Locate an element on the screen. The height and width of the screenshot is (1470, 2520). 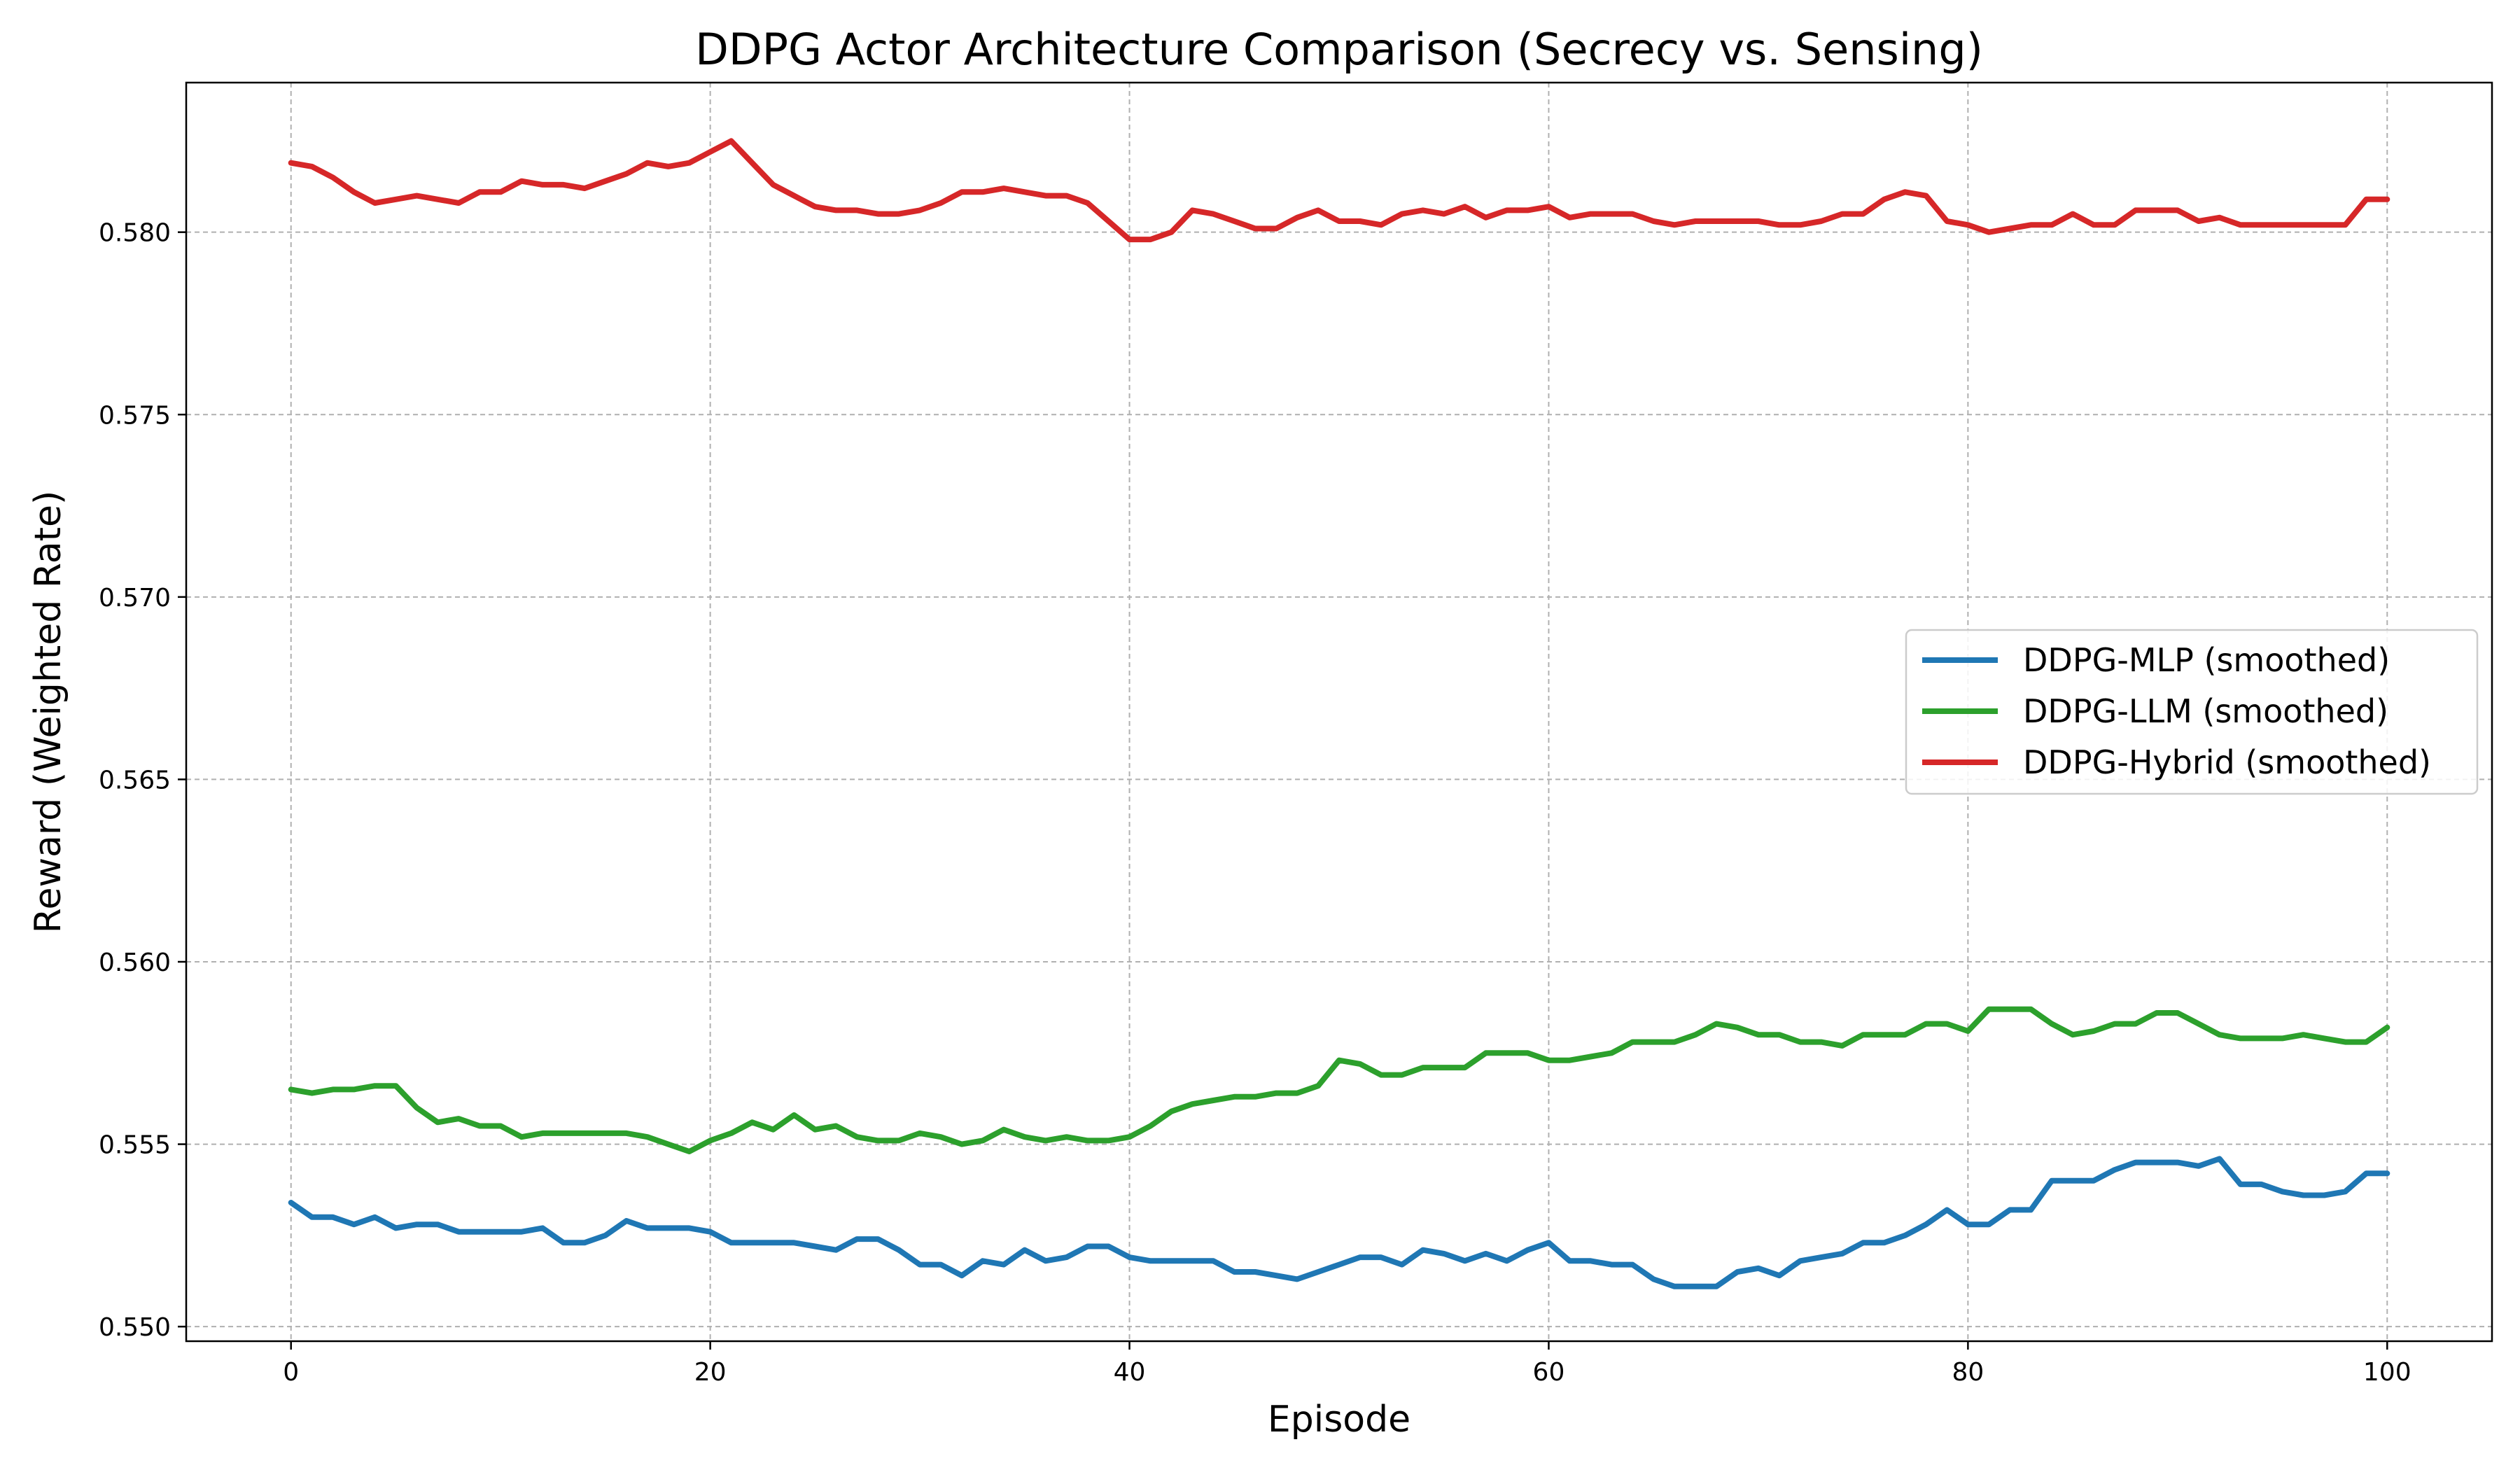
legend-box is located at coordinates (2192, 712).